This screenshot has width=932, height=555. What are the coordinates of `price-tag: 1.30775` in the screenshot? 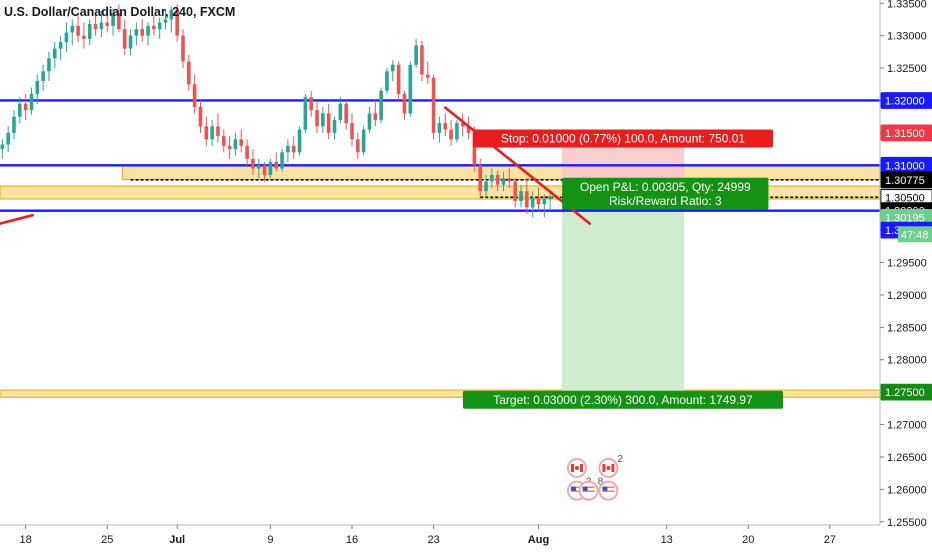 It's located at (906, 180).